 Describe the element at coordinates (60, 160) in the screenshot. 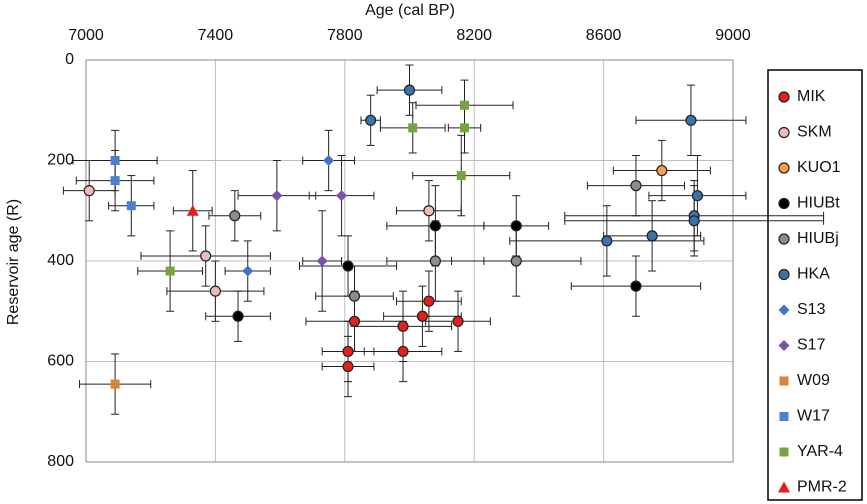

I see `y-tick-label: 200` at that location.